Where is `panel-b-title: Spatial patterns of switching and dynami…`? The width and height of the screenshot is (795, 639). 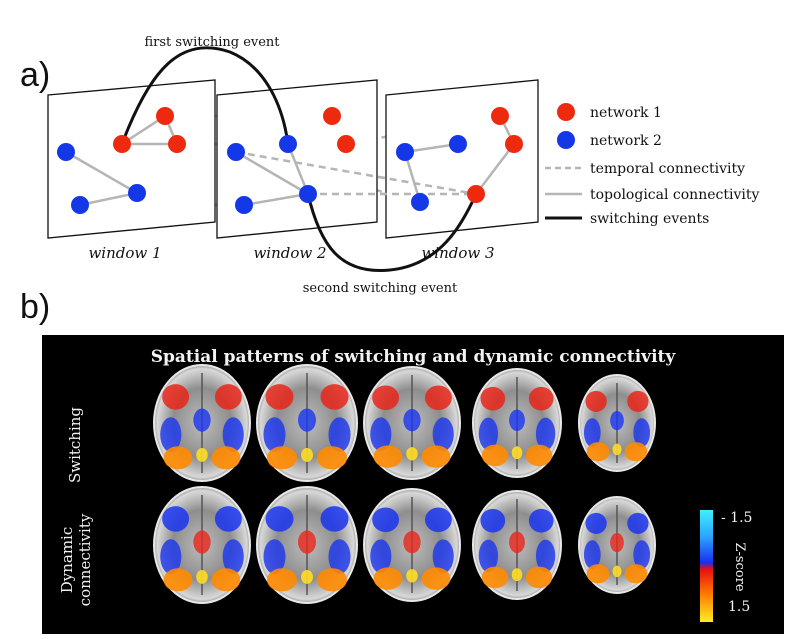 panel-b-title: Spatial patterns of switching and dynami… is located at coordinates (414, 357).